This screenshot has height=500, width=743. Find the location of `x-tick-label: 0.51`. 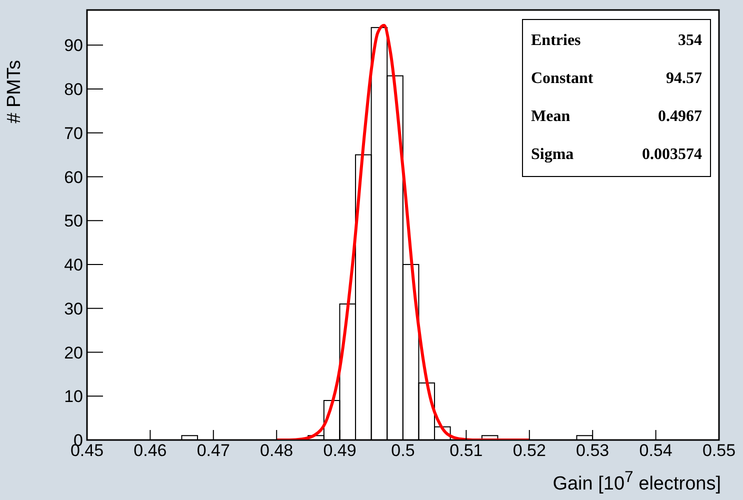

x-tick-label: 0.51 is located at coordinates (466, 450).